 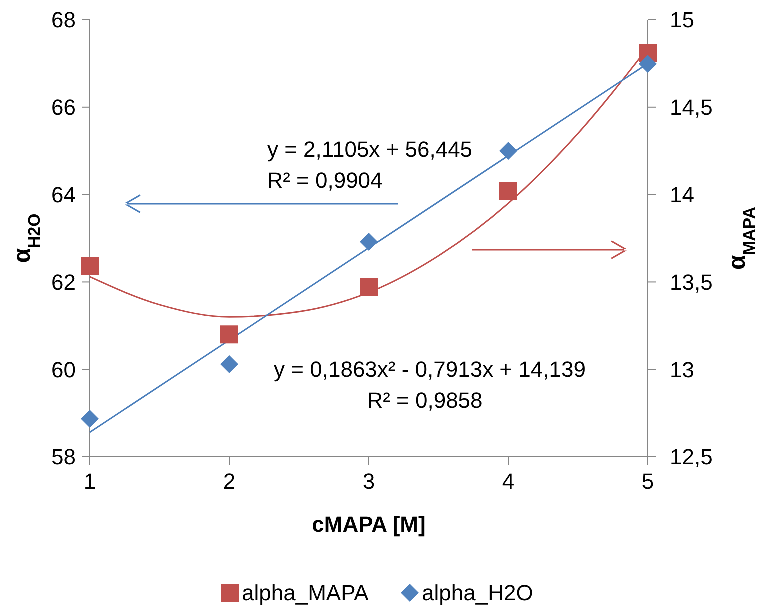 What do you see at coordinates (370, 149) in the screenshot?
I see `annotation: y = 2,1105x + 56,445` at bounding box center [370, 149].